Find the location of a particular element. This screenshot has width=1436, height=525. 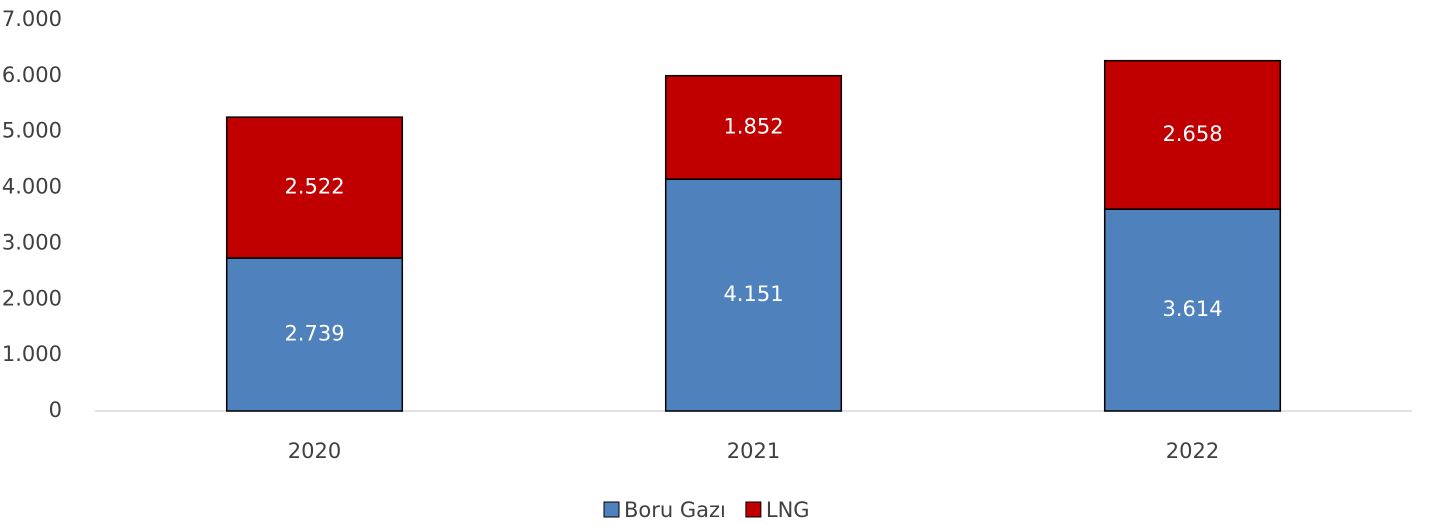

y-tick-label: 1.000 is located at coordinates (32, 354).